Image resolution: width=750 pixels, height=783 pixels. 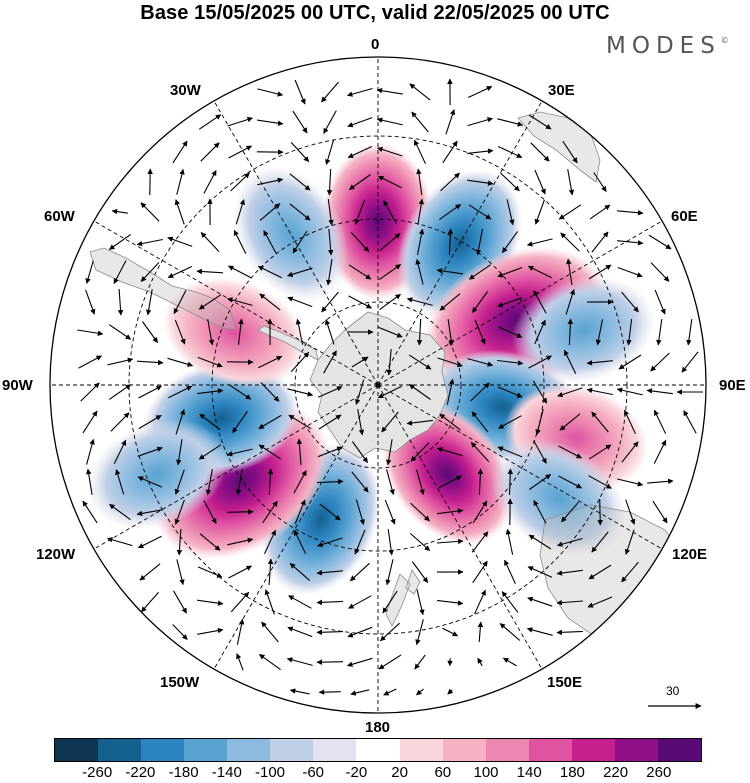 I want to click on modes-logo: MODES©, so click(x=667, y=46).